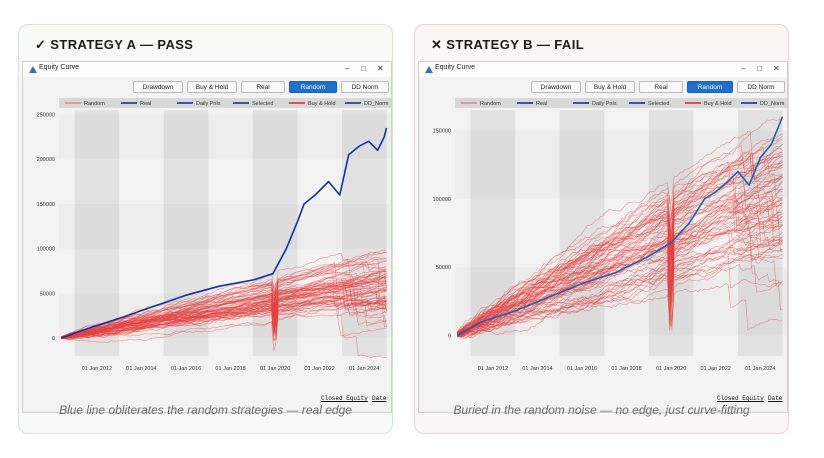 This screenshot has height=458, width=824. I want to click on card-title-text: STRATEGY A — PASS, so click(122, 44).